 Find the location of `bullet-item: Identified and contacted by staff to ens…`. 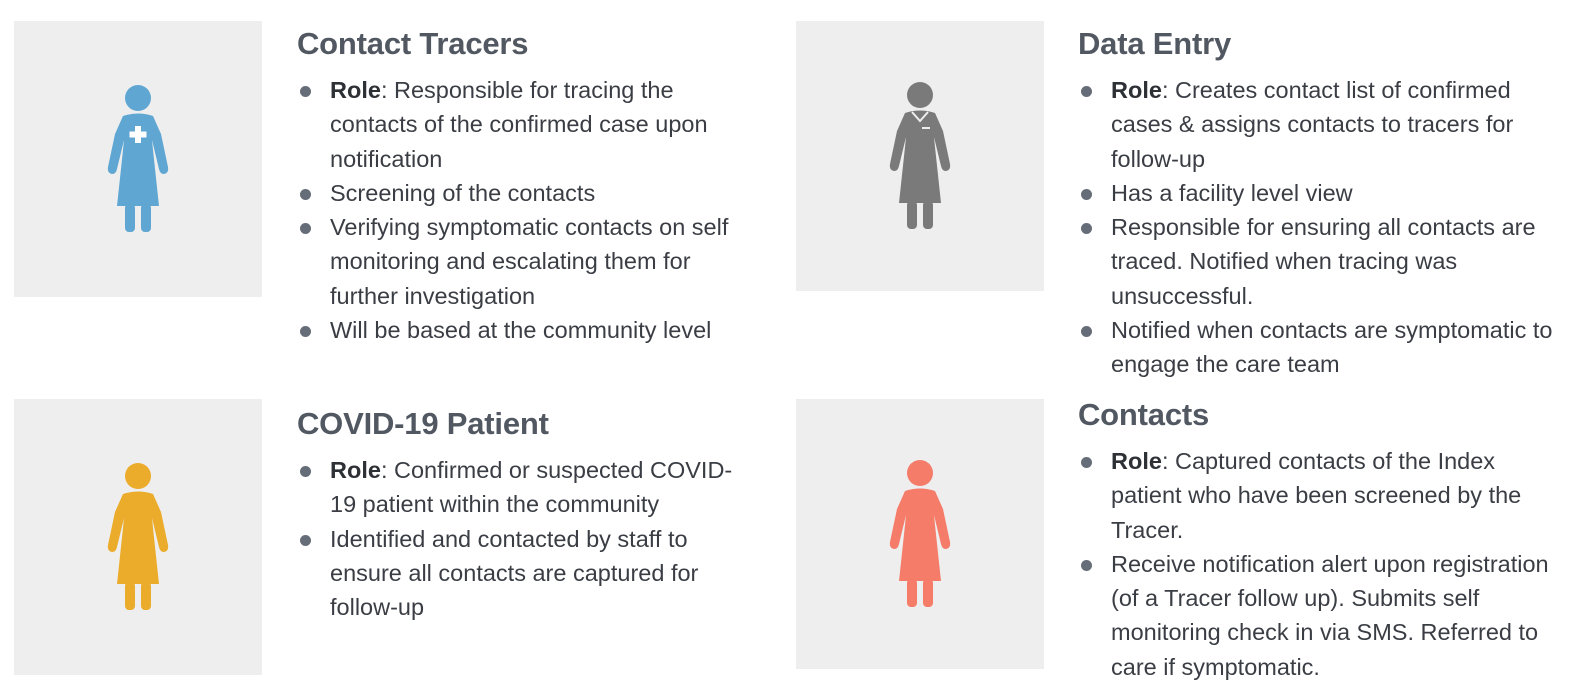

bullet-item: Identified and contacted by staff to ens… is located at coordinates (527, 573).